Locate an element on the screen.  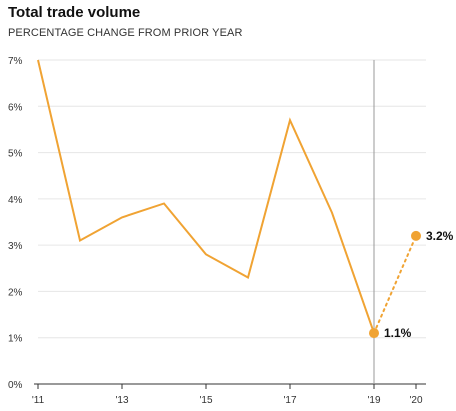
axes is located at coordinates (230, 386).